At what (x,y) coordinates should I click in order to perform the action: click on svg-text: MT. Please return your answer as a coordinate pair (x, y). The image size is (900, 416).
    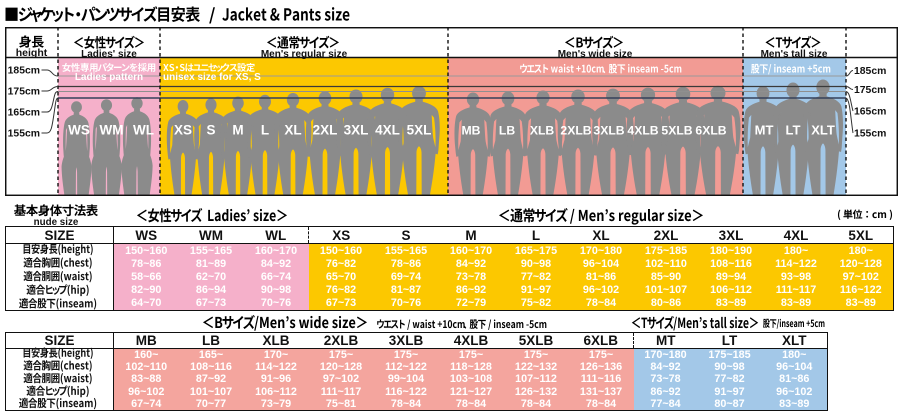
    Looking at the image, I should click on (764, 130).